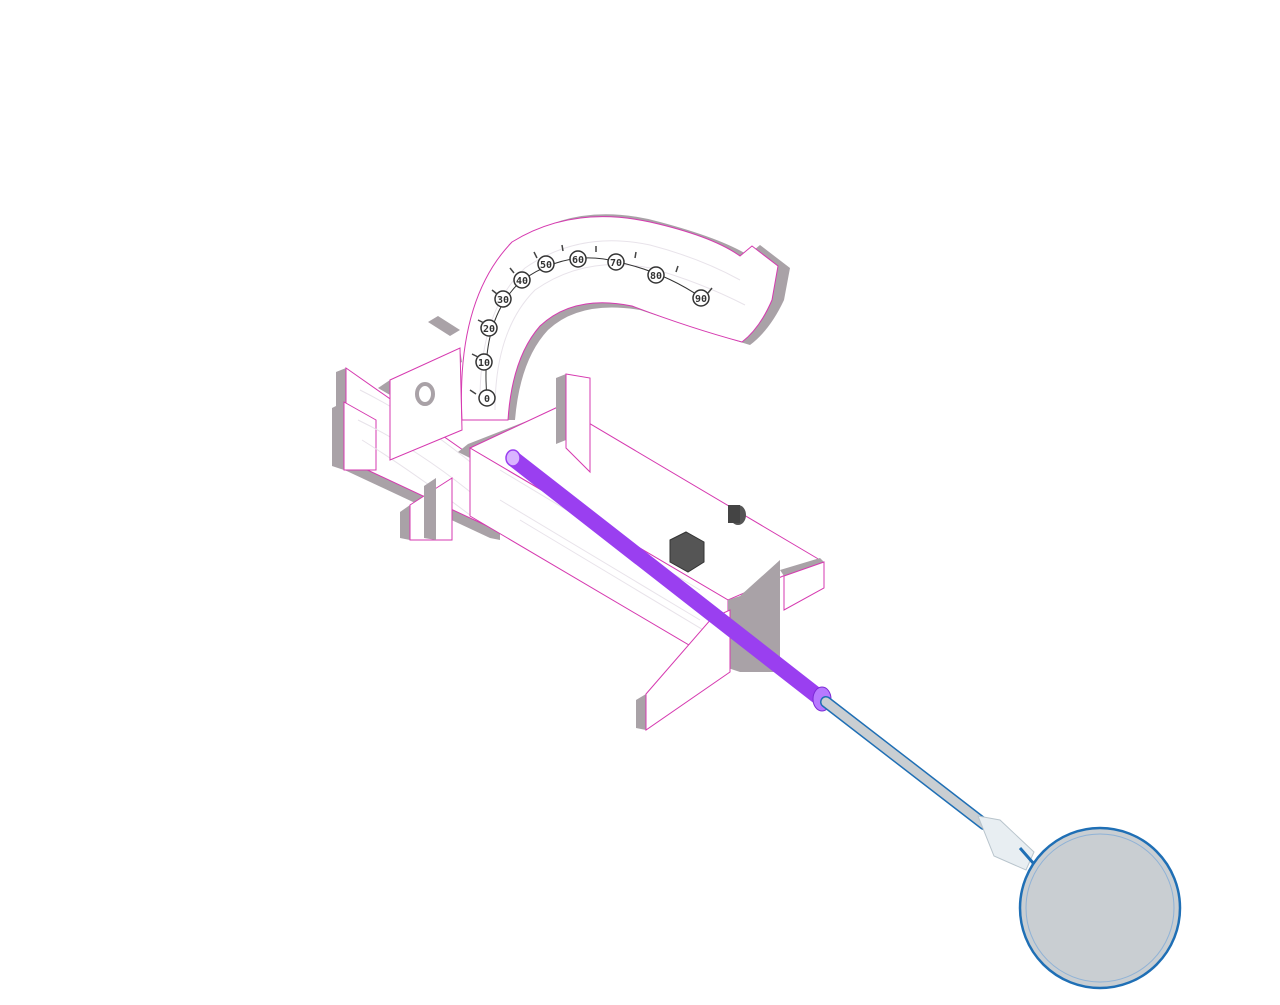  Describe the element at coordinates (928, 783) in the screenshot. I see `flexible-tube` at that location.